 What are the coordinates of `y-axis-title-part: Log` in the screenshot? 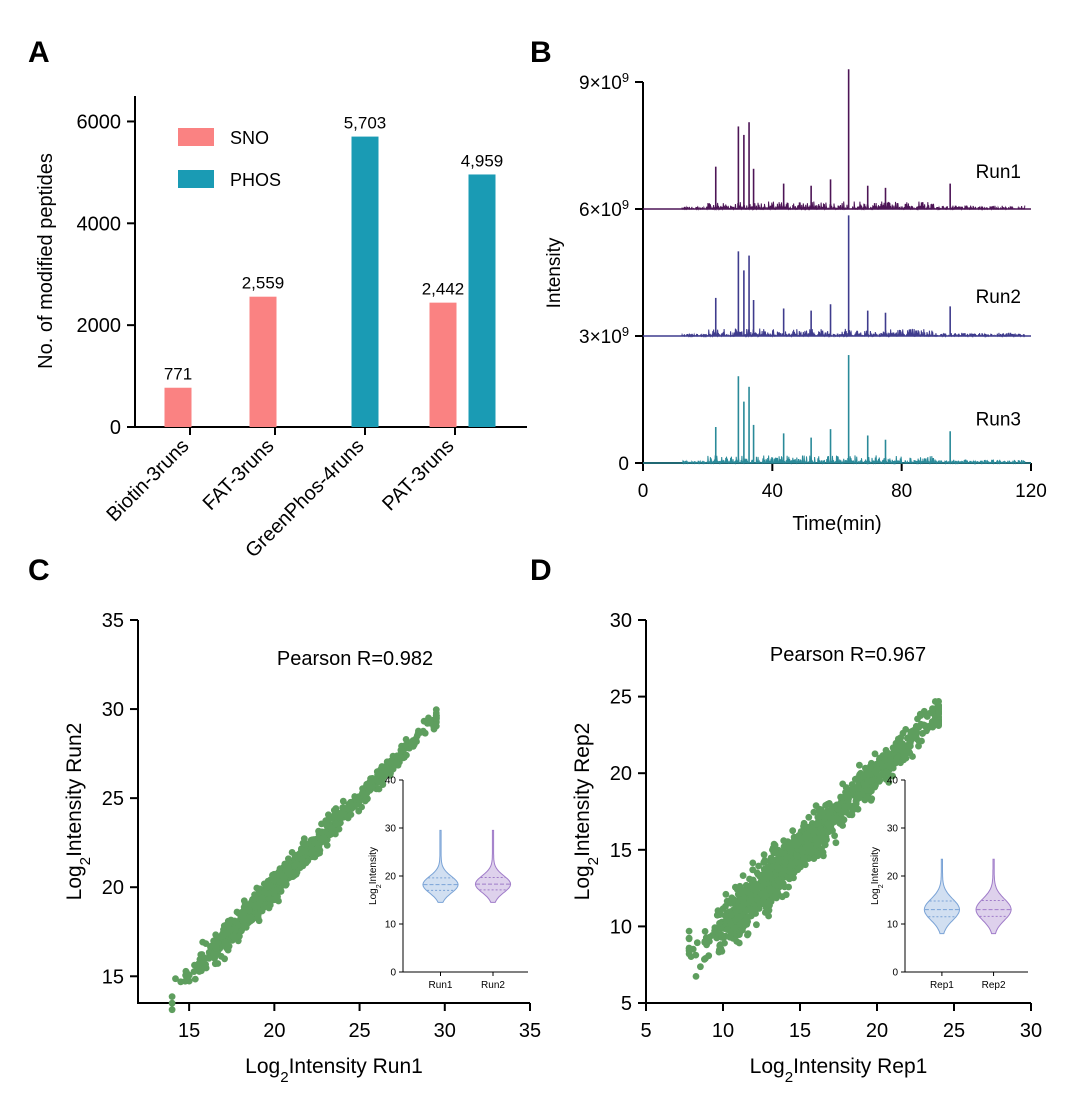 It's located at (582, 882).